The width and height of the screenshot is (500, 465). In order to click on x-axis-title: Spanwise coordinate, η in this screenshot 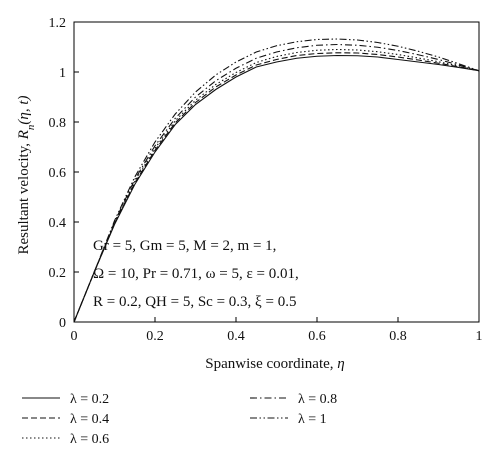, I will do `click(275, 364)`.